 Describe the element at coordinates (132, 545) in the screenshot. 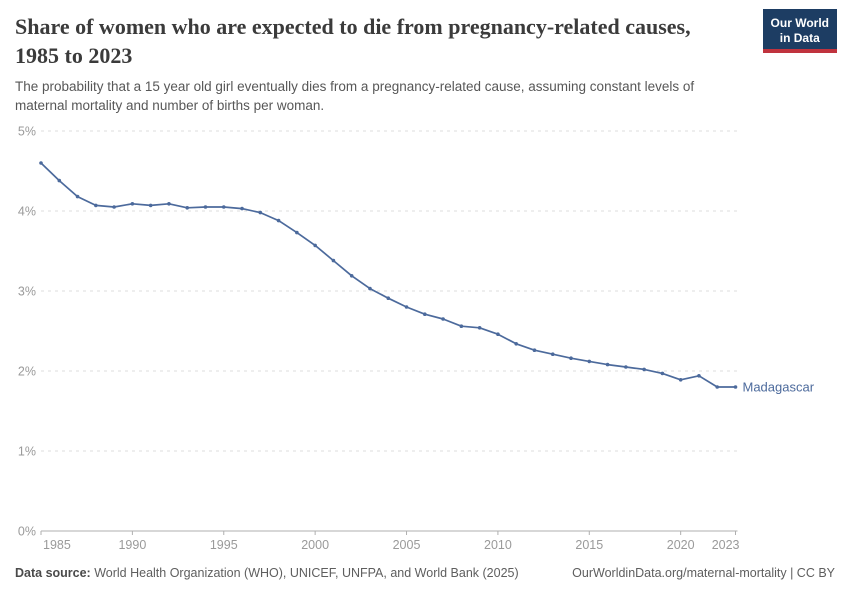

I see `x-tick-label: 1990` at that location.